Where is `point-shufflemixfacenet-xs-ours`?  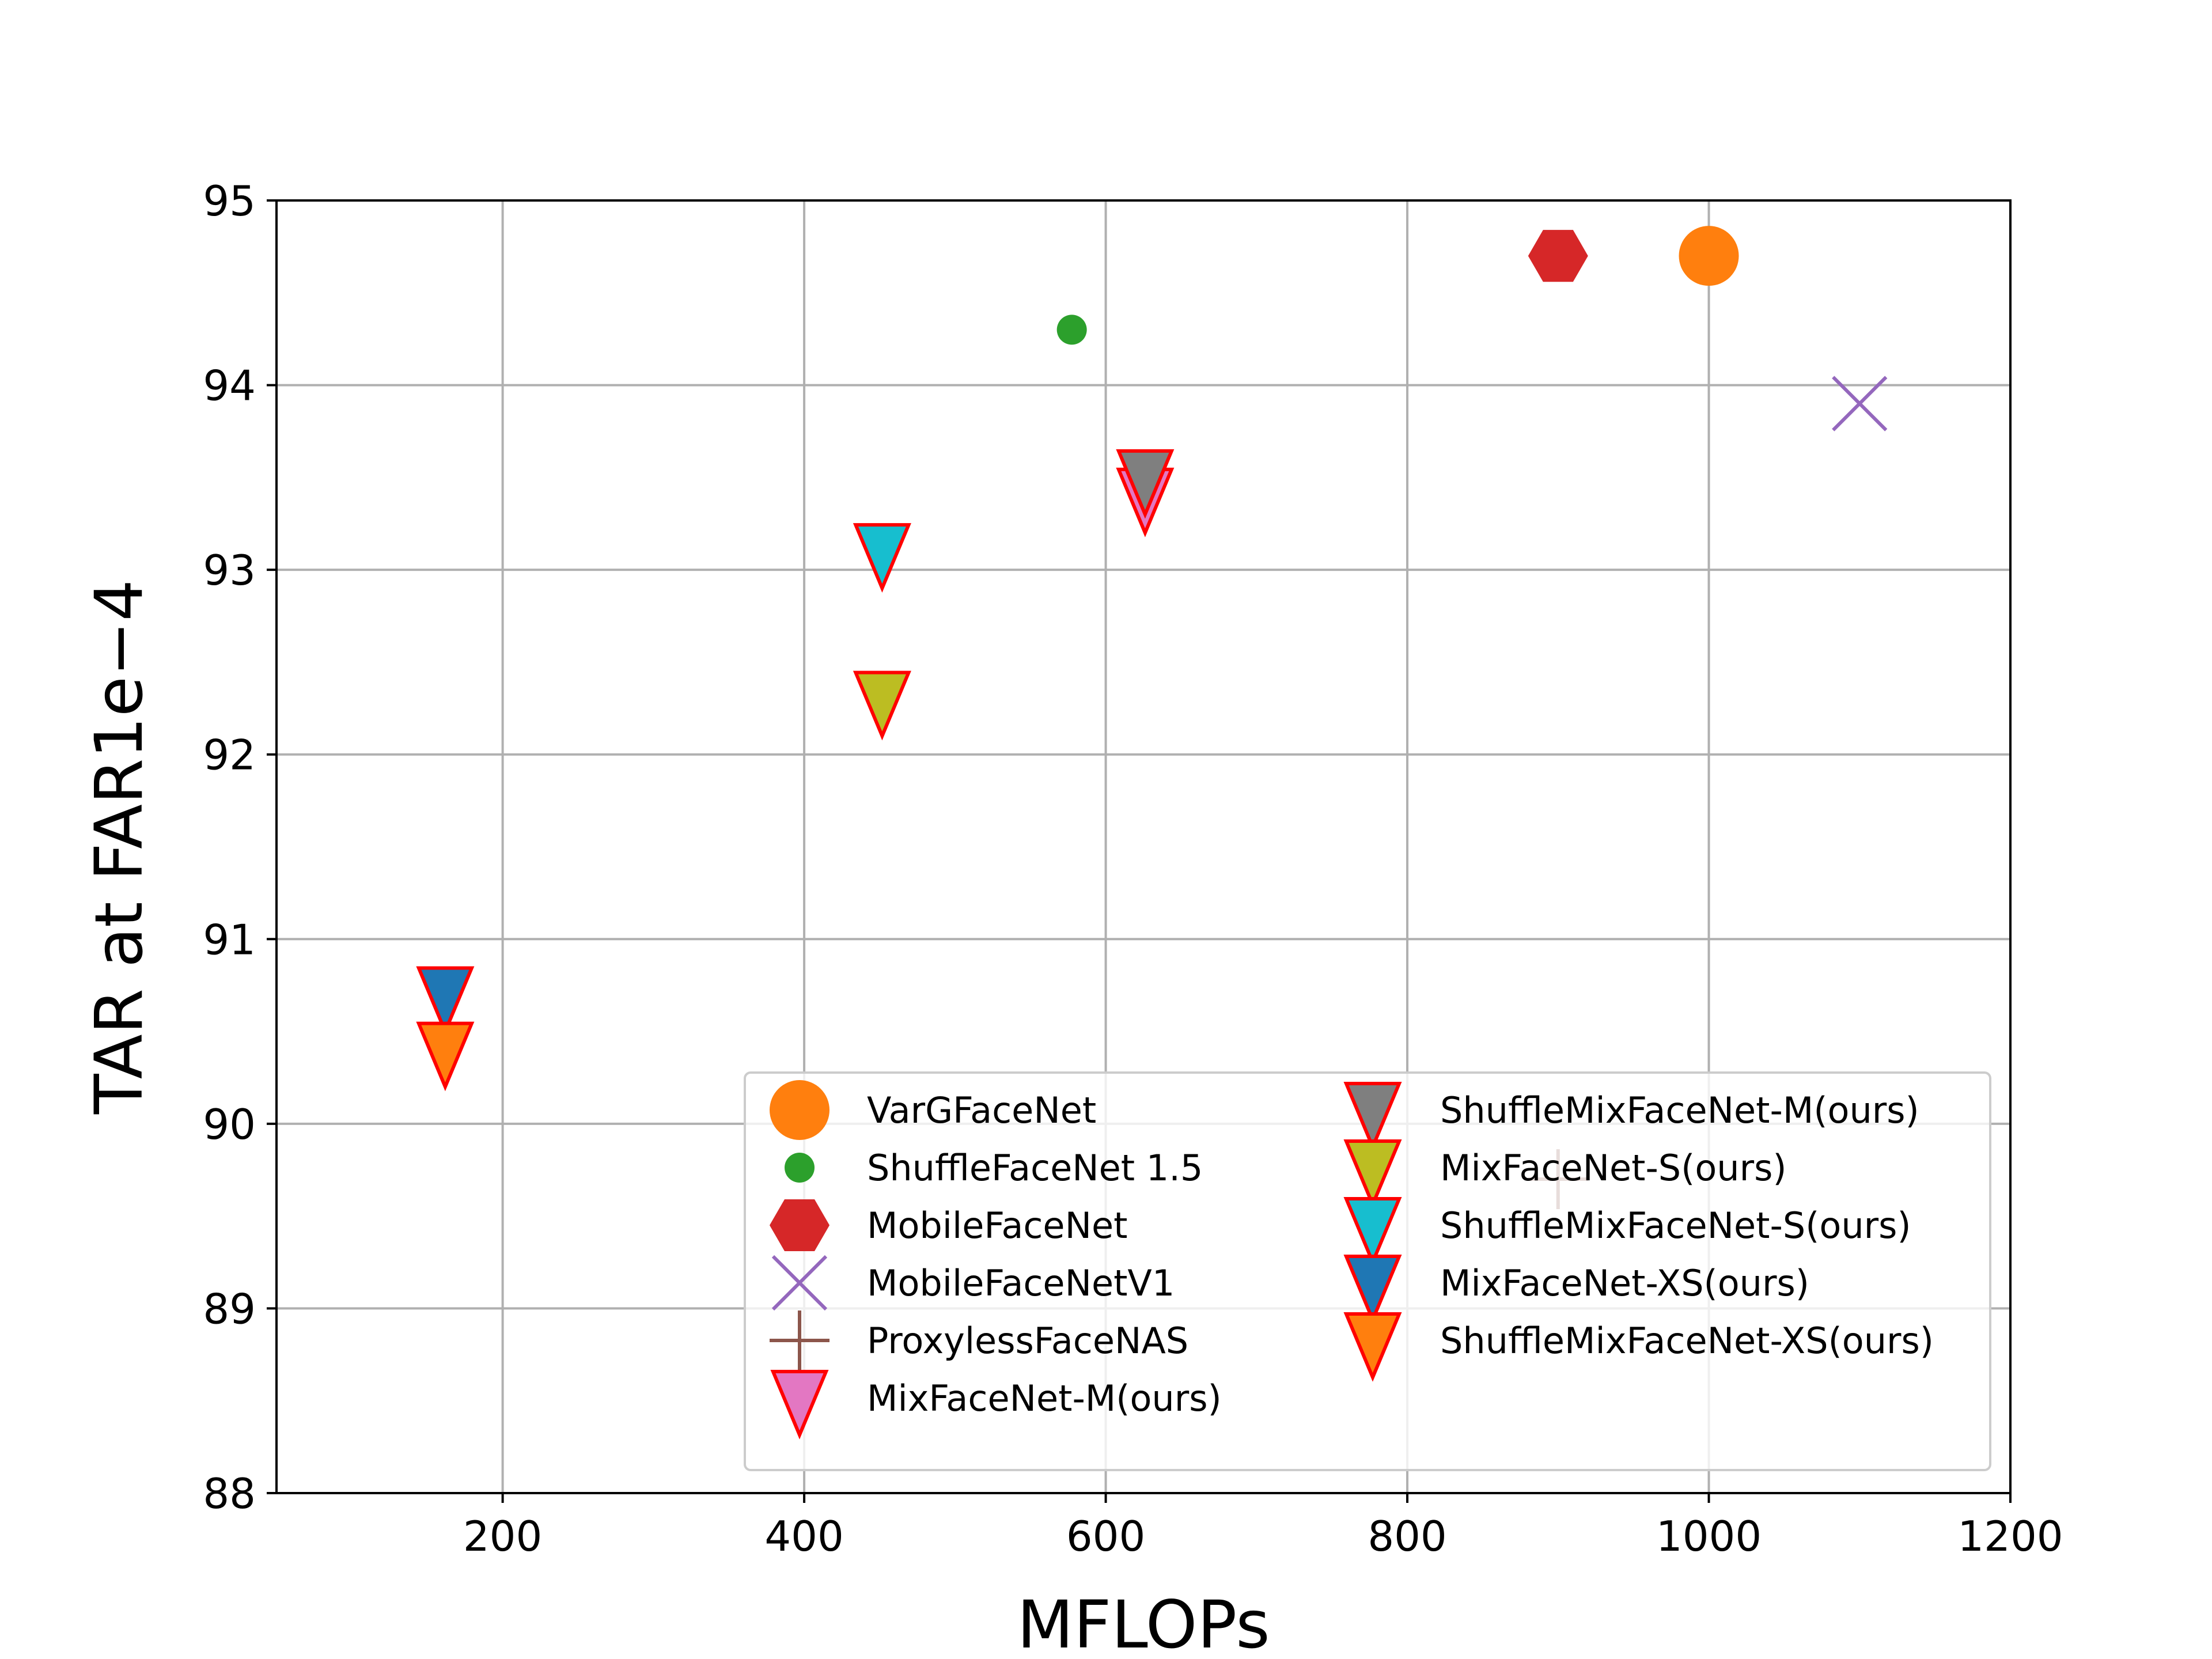 point-shufflemixfacenet-xs-ours is located at coordinates (445, 1056).